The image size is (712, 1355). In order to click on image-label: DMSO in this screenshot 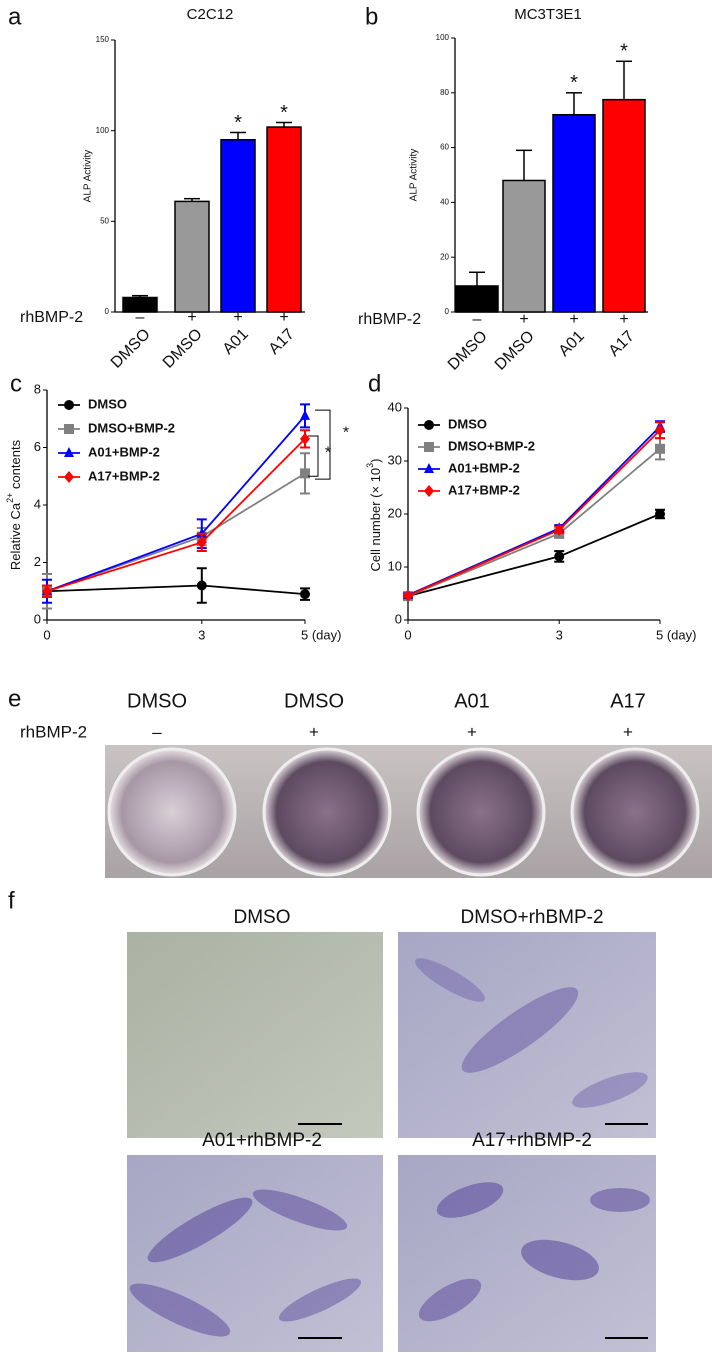, I will do `click(262, 917)`.